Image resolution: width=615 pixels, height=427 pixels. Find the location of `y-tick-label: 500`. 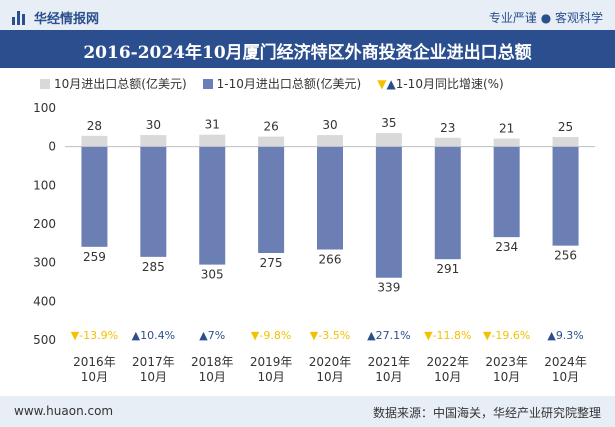

y-tick-label: 500 is located at coordinates (44, 340).